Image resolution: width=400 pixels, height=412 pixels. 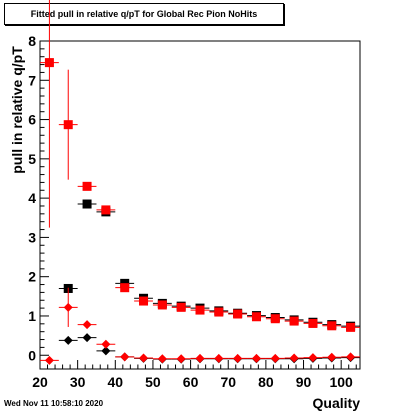 What do you see at coordinates (32, 277) in the screenshot?
I see `y-tick-label: 2` at bounding box center [32, 277].